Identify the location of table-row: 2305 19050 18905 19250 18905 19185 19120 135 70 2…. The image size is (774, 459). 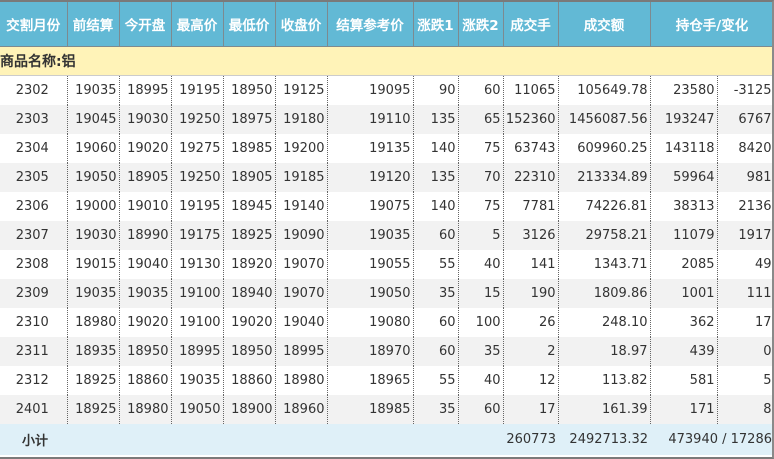
(386, 177).